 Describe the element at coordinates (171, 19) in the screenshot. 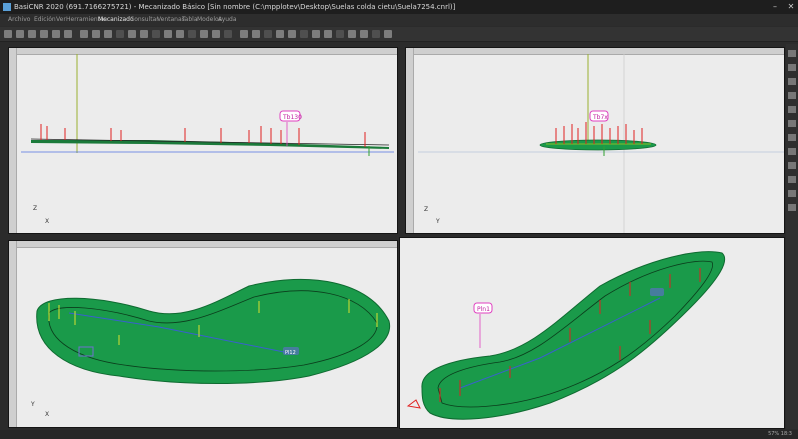

I see `menu-ventanas: Ventanas` at that location.